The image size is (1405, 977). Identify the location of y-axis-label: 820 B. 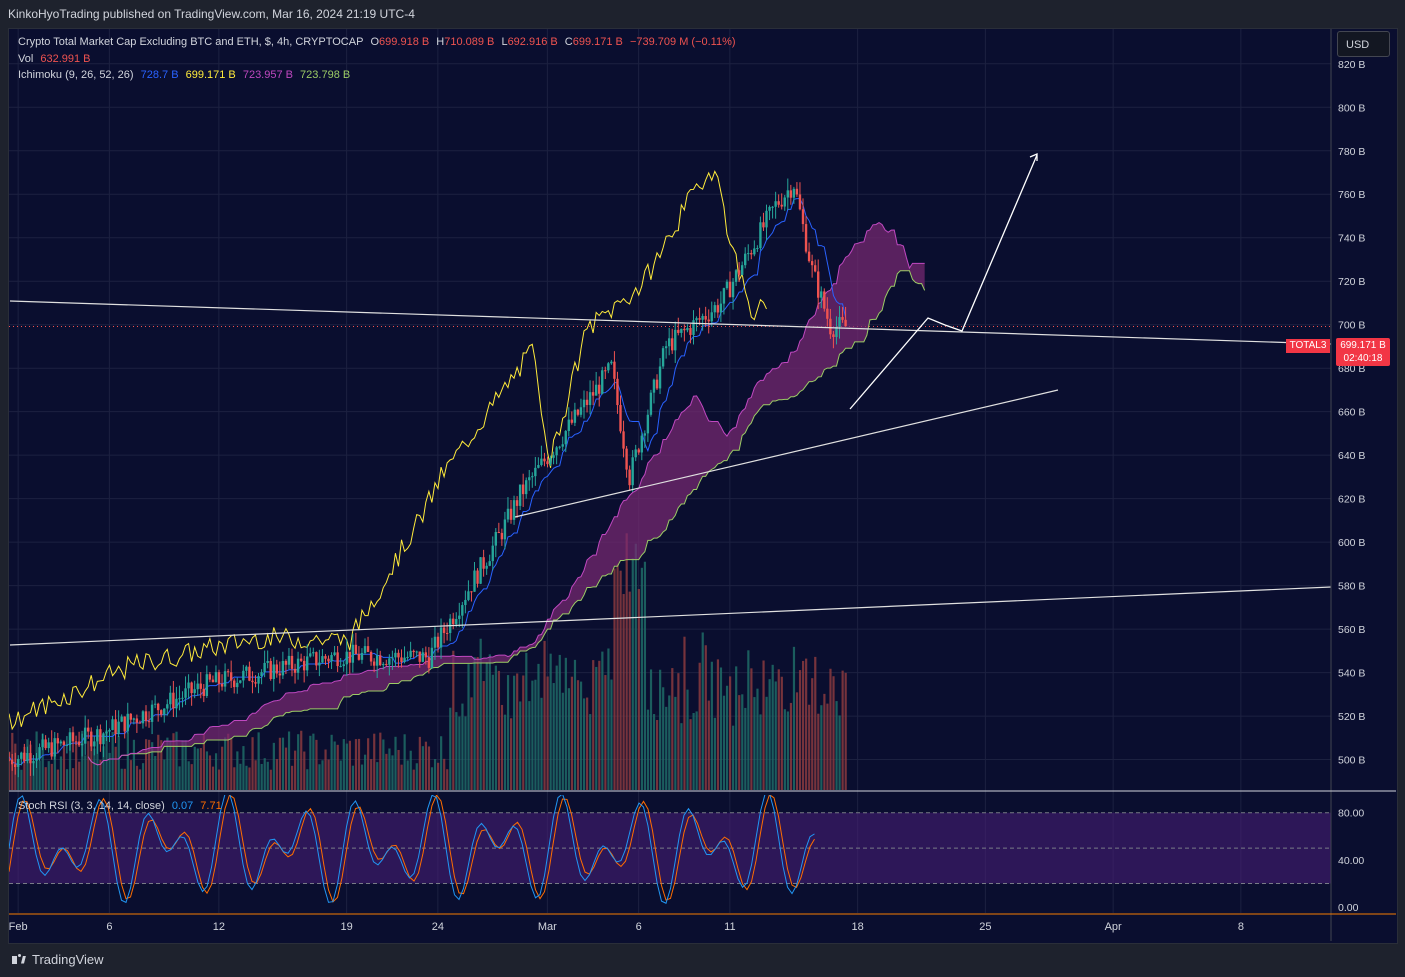
(1351, 65).